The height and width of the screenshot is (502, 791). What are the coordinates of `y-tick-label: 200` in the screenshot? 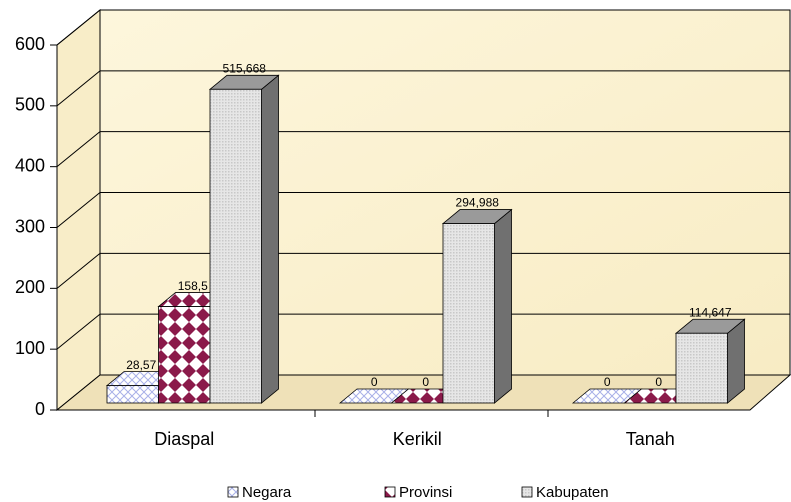 It's located at (30, 287).